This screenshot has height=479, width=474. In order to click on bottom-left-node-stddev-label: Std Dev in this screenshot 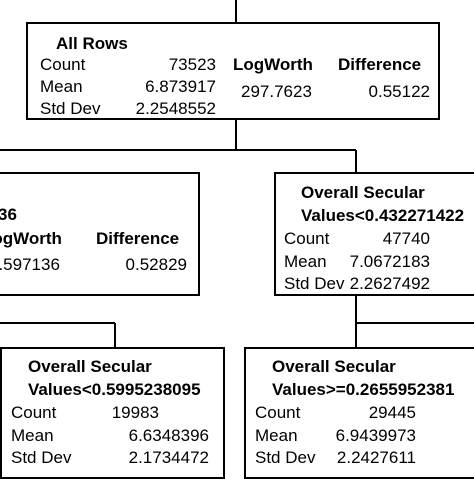, I will do `click(41, 457)`.